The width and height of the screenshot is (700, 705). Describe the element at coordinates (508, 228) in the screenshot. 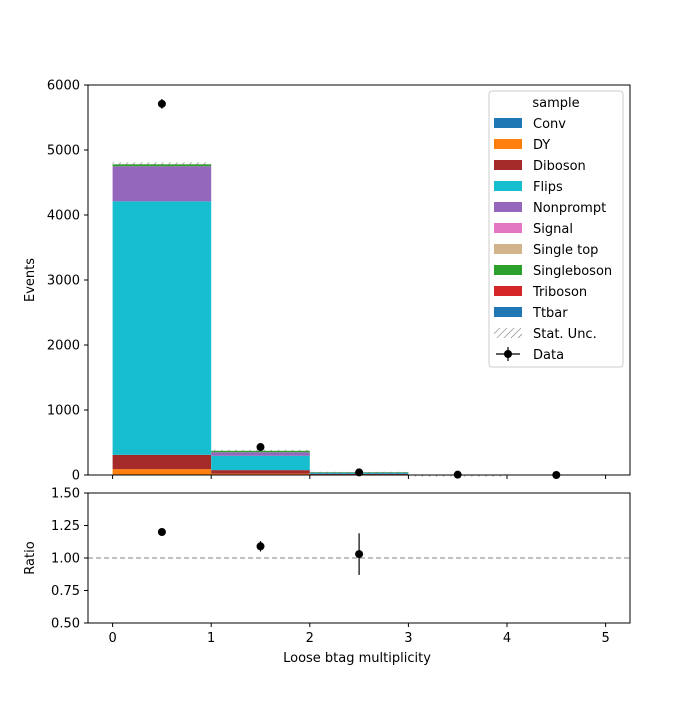

I see `legend-swatch-signal` at that location.